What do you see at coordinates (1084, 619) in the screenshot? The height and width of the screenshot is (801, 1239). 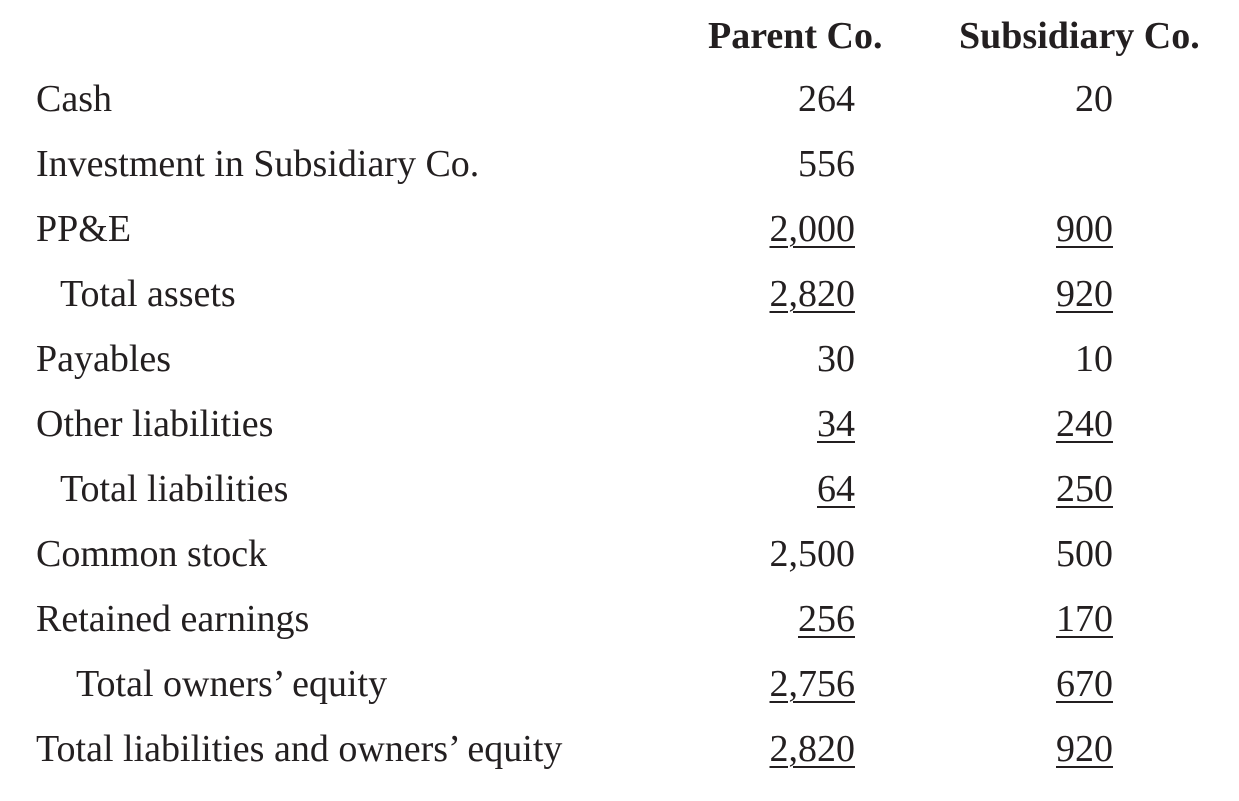 I see `subsidiary-value: 170` at bounding box center [1084, 619].